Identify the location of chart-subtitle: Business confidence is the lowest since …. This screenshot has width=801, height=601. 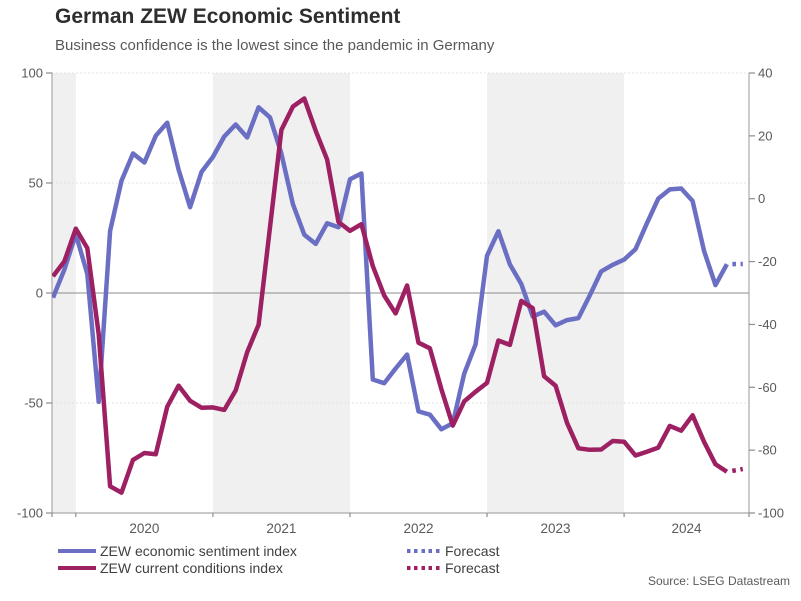
(275, 45).